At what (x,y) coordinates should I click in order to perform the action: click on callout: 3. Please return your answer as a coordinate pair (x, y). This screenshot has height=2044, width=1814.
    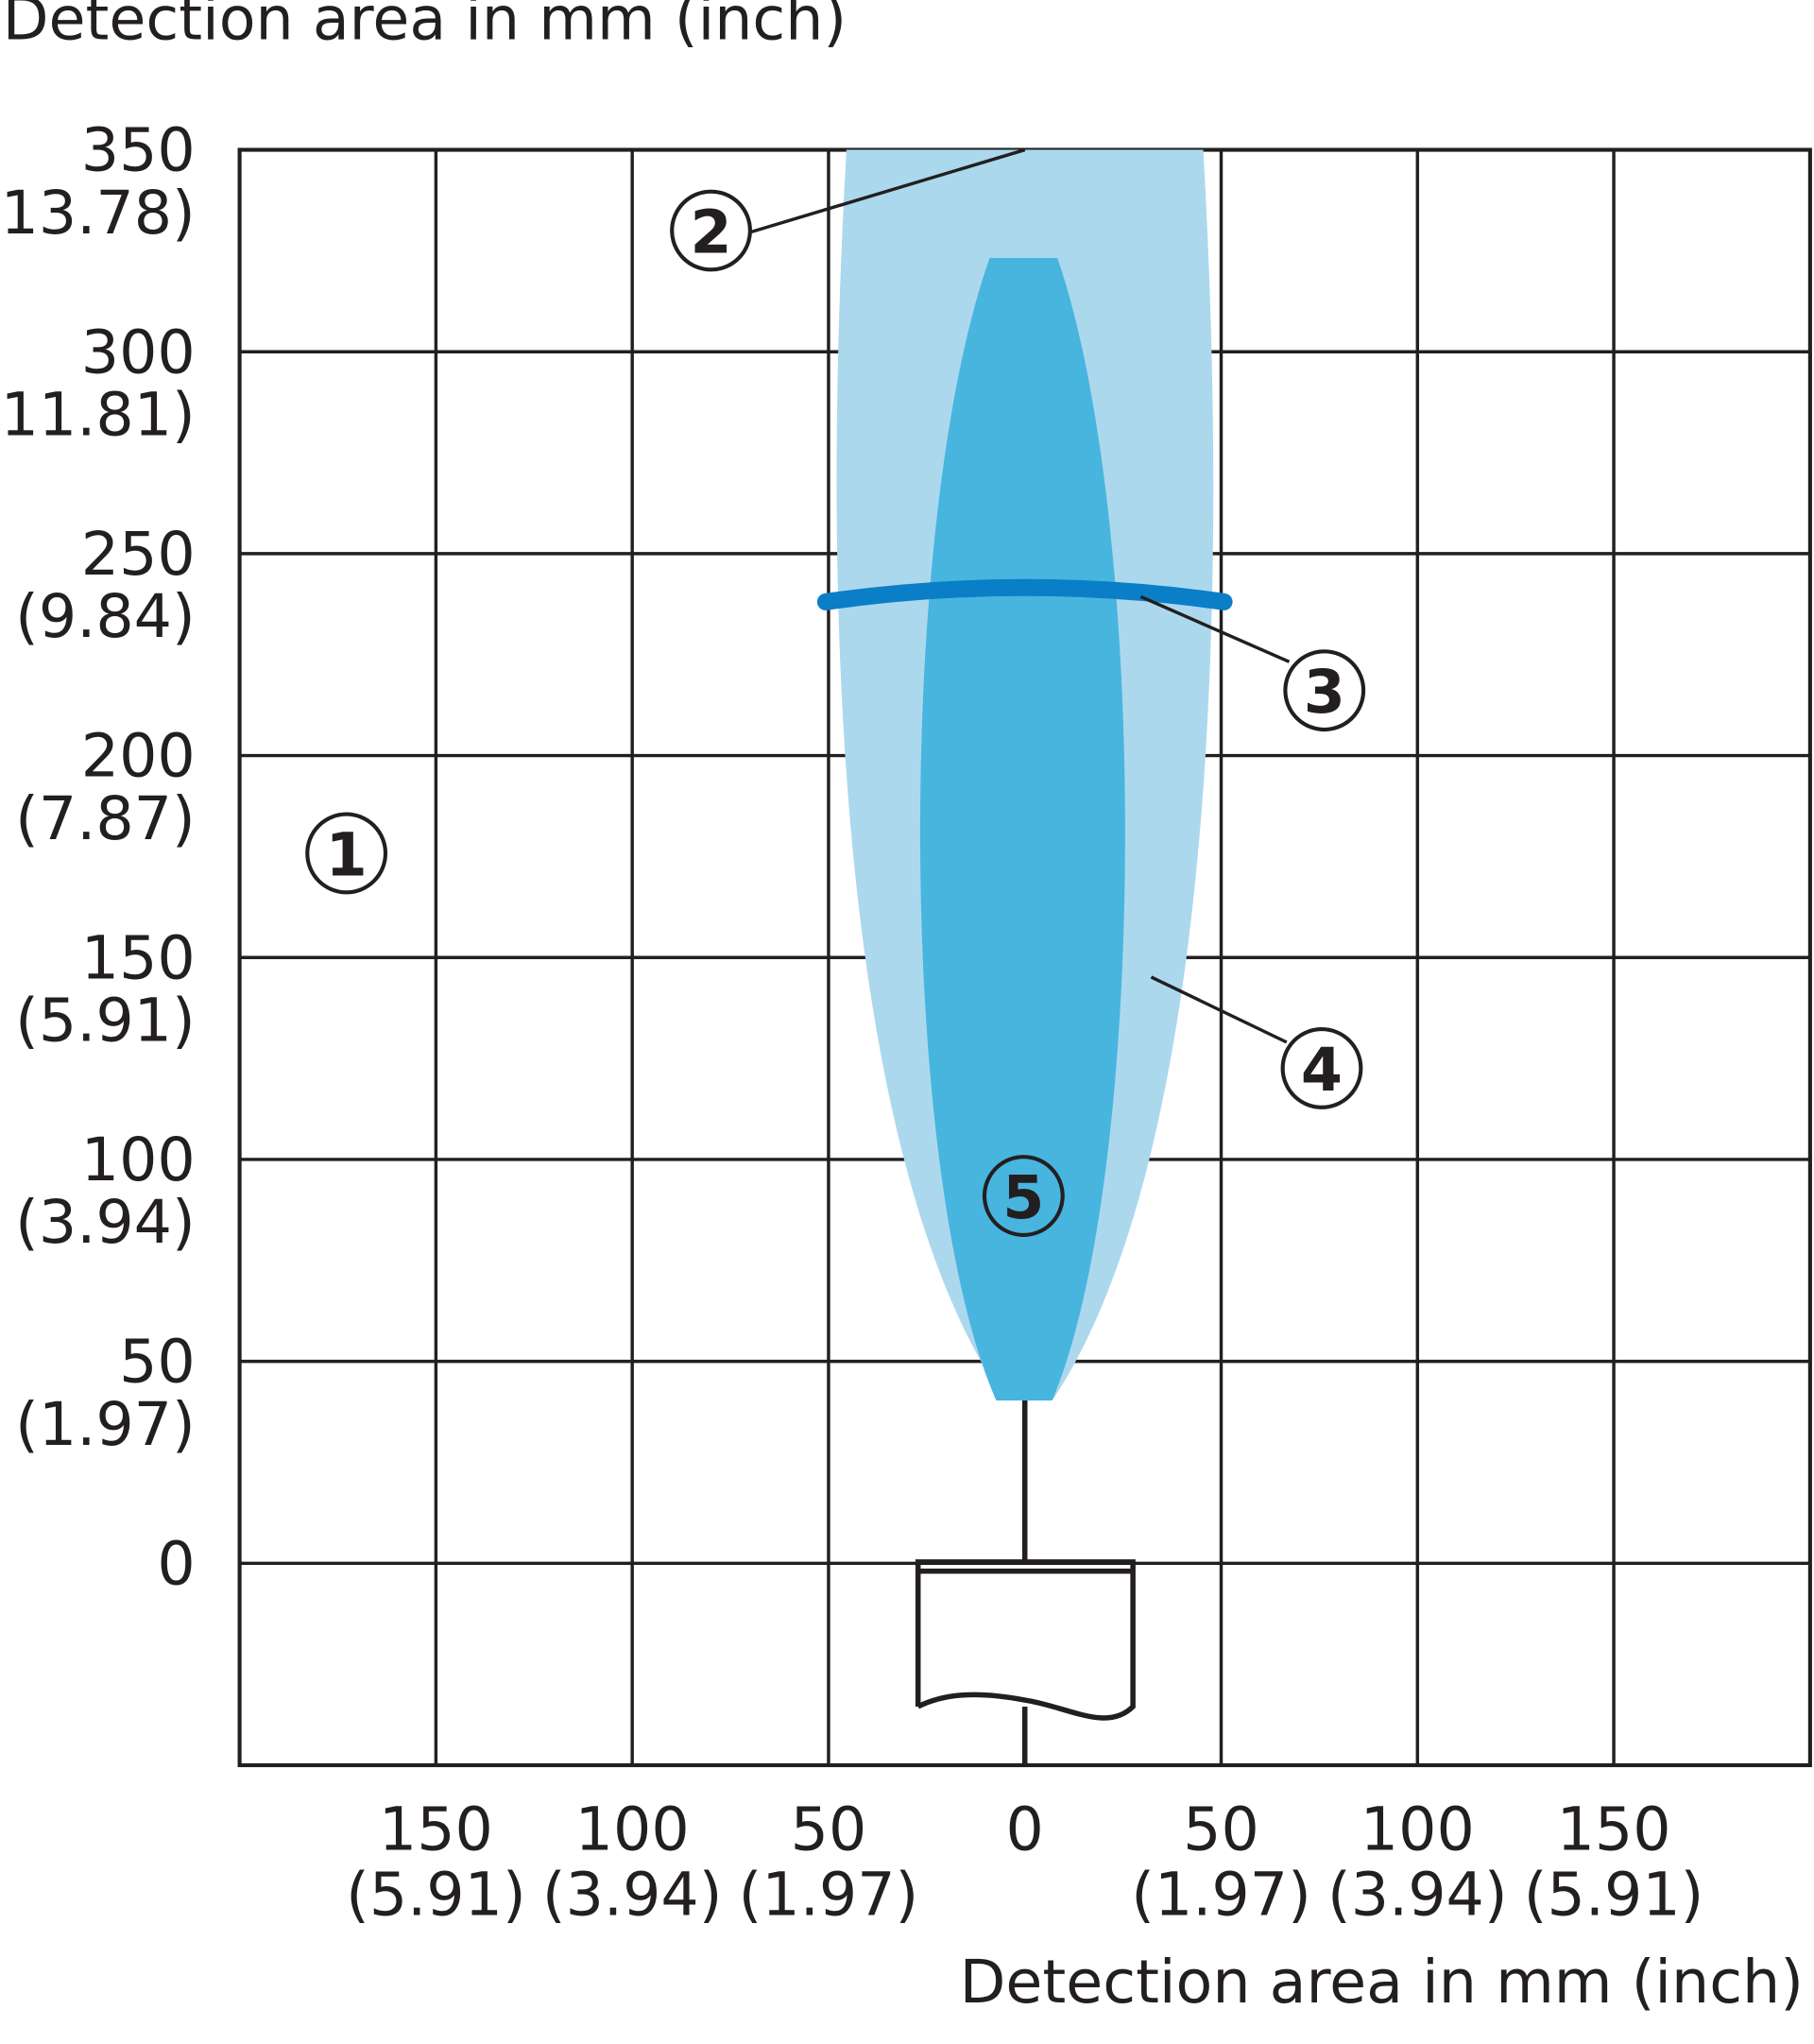
    Looking at the image, I should click on (1325, 690).